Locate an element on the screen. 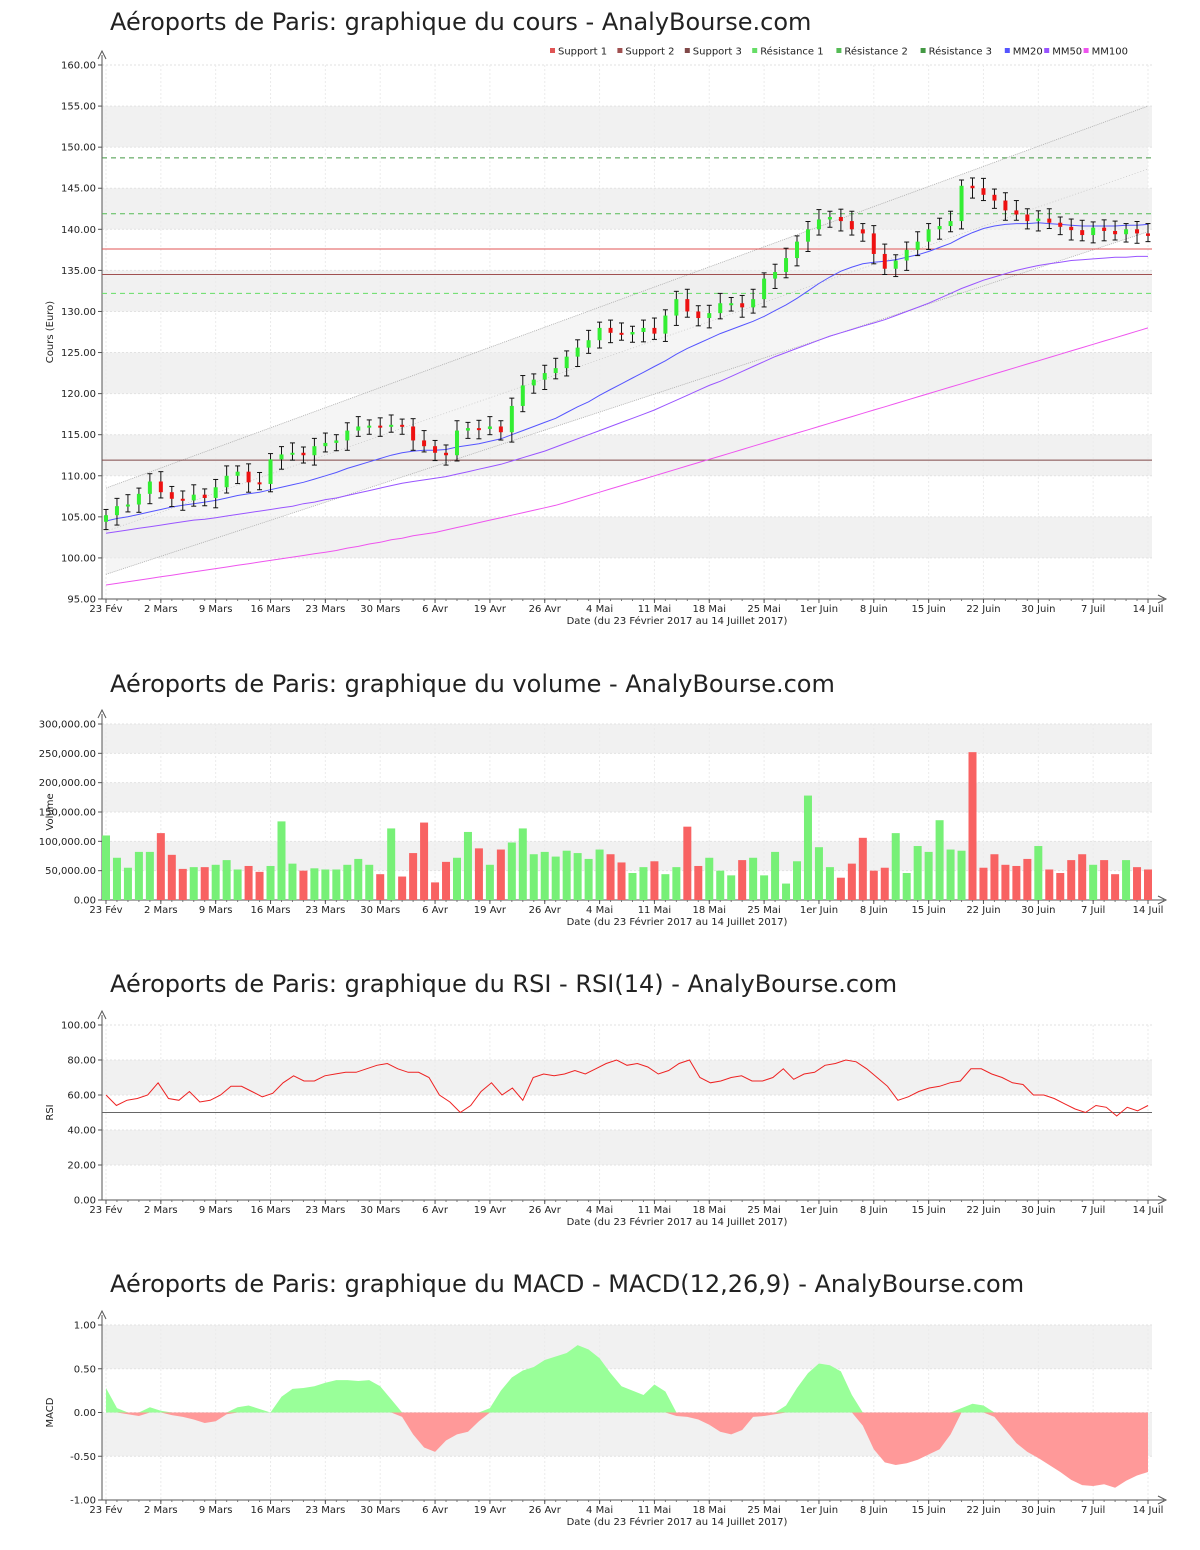 The height and width of the screenshot is (1550, 1200). legend-label: MM20 is located at coordinates (1028, 52).